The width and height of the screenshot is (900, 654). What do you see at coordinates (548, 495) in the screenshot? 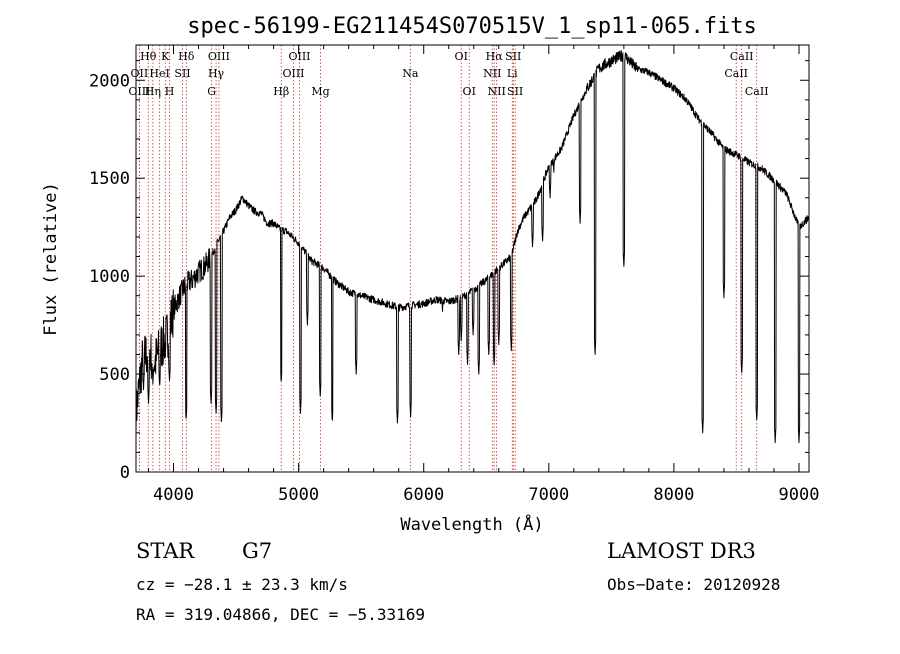
I see `x-tick-label: 7000` at bounding box center [548, 495].